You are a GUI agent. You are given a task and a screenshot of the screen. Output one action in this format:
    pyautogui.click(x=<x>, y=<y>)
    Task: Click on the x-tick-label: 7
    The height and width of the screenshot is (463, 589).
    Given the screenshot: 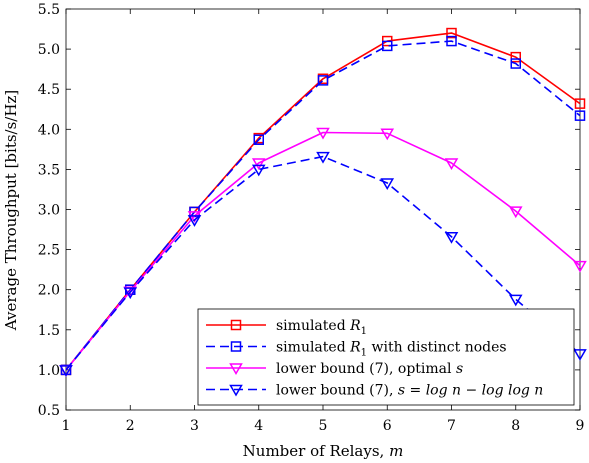 What is the action you would take?
    pyautogui.click(x=451, y=426)
    